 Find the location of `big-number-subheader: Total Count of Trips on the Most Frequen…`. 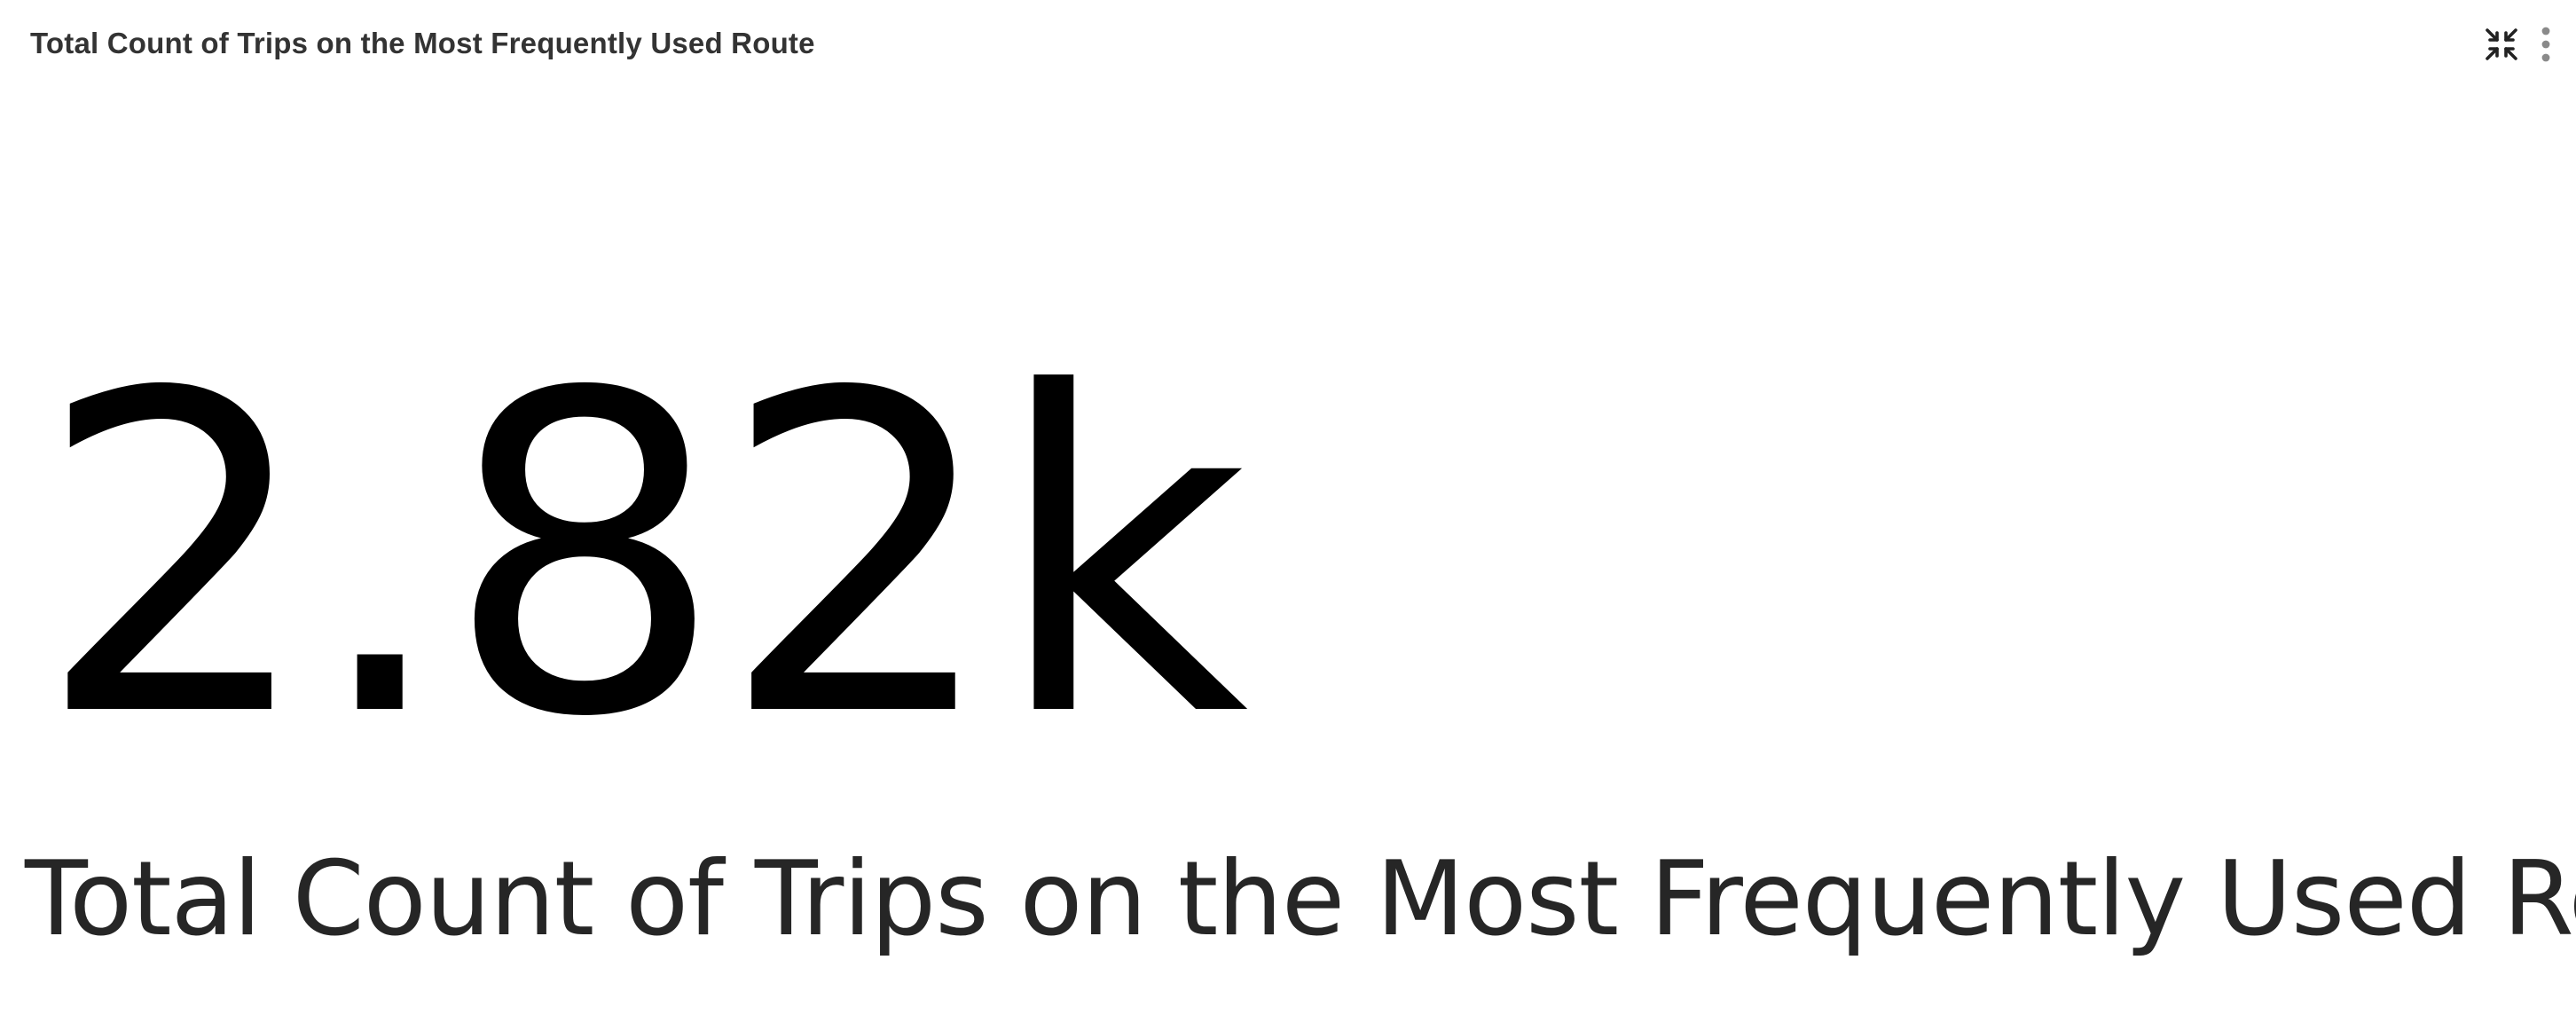

big-number-subheader: Total Count of Trips on the Most Frequen… is located at coordinates (1300, 899).